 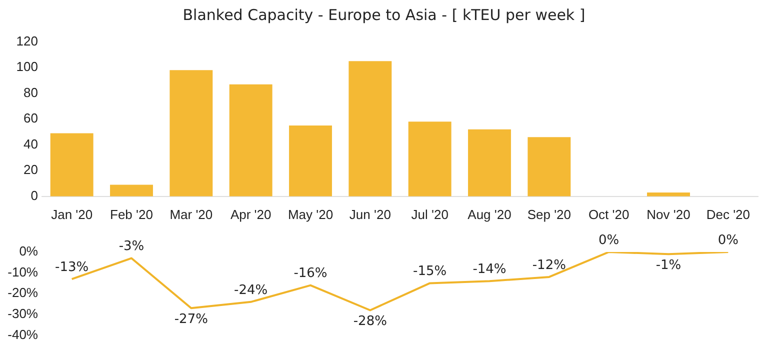 I want to click on y-tick-label: 0, so click(x=34, y=195).